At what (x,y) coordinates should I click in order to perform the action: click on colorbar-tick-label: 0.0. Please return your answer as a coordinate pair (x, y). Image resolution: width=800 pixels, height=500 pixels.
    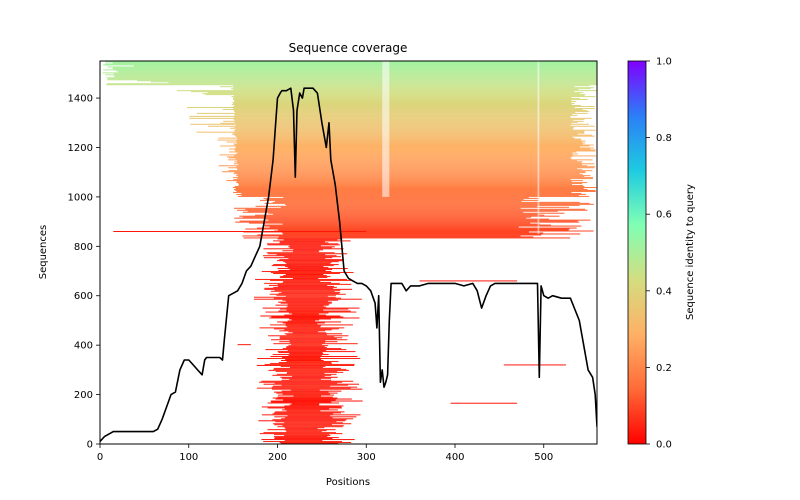
    Looking at the image, I should click on (664, 445).